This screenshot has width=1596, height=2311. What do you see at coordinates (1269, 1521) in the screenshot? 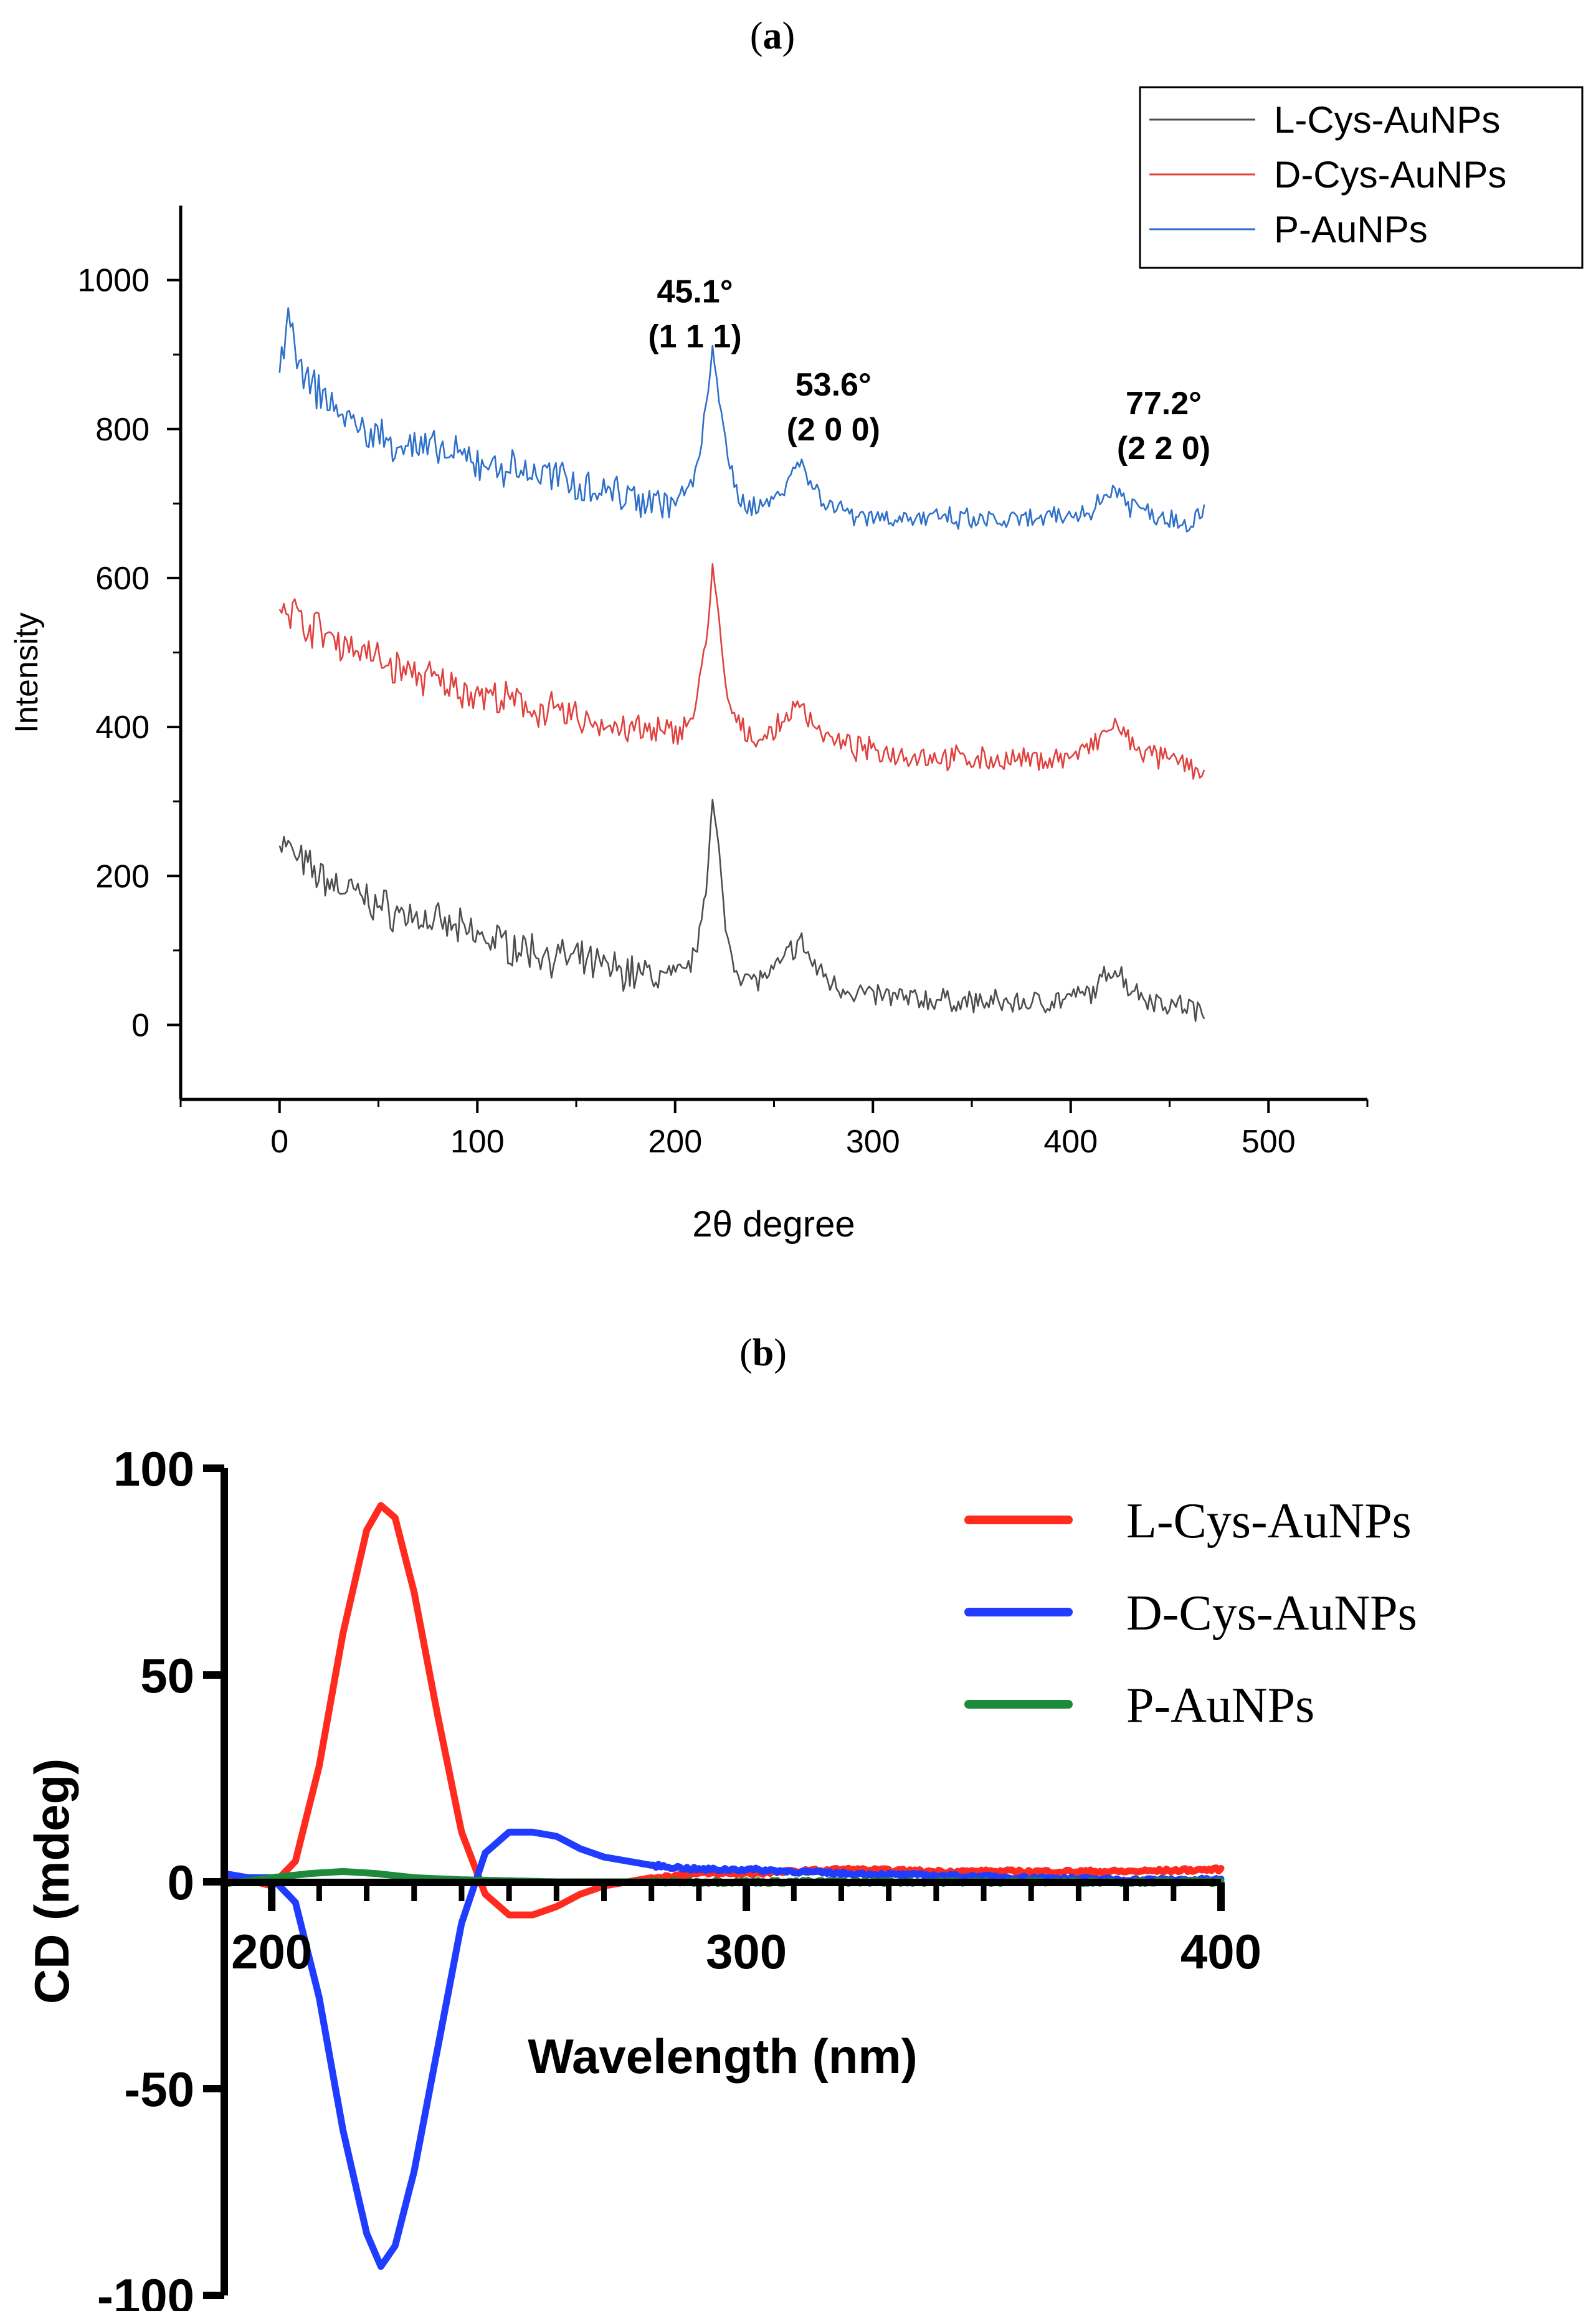
I see `cd-legend-label-l-cys-aunps: L-Cys-AuNPs` at bounding box center [1269, 1521].